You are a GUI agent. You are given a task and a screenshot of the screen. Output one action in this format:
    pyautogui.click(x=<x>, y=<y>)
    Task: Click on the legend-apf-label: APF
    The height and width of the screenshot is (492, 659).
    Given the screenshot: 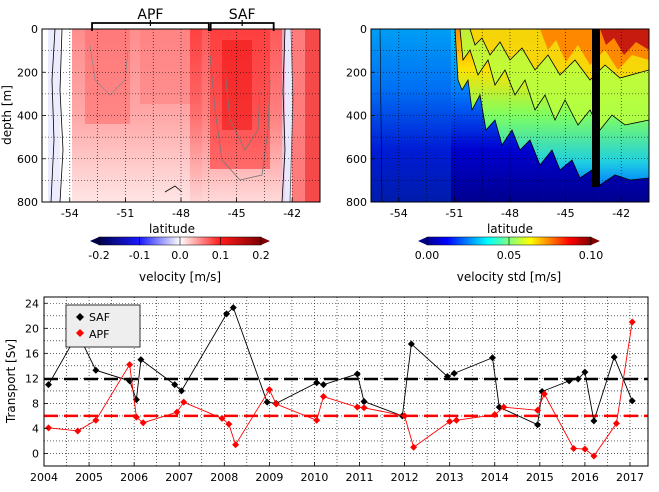 What is the action you would take?
    pyautogui.click(x=99, y=334)
    